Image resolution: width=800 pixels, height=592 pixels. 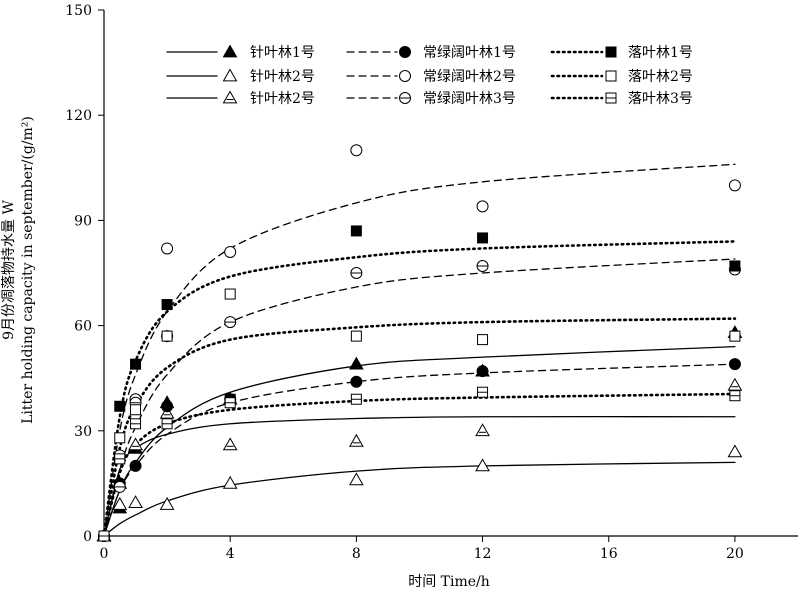 What do you see at coordinates (469, 77) in the screenshot?
I see `legend-label: 常绿阔叶林2号` at bounding box center [469, 77].